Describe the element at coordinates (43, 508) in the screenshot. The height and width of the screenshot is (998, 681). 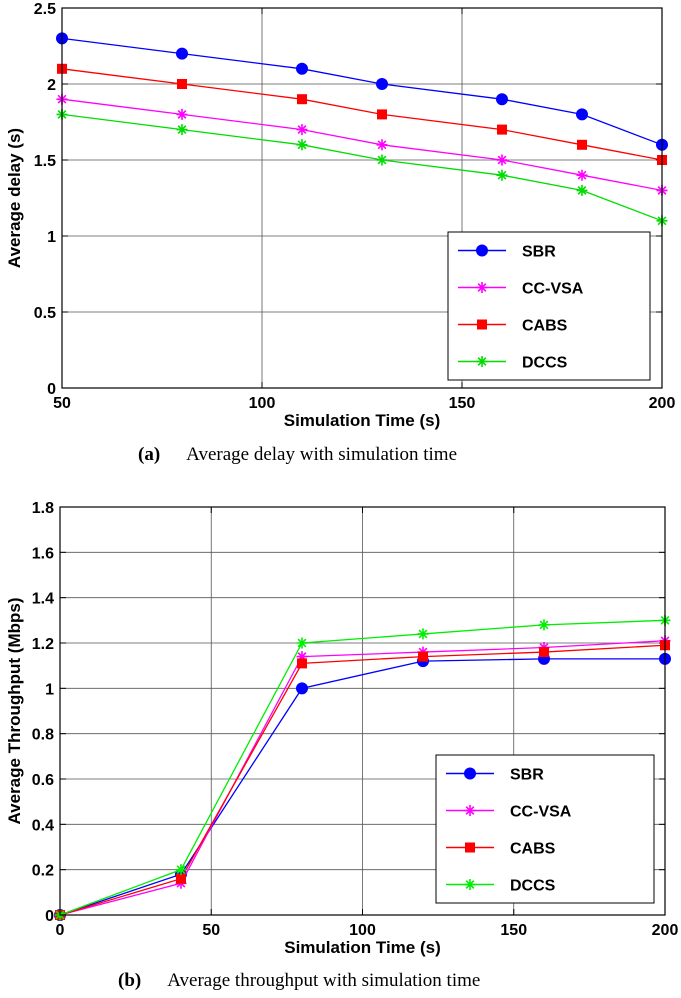
I see `y-tick-label: 1.8` at that location.